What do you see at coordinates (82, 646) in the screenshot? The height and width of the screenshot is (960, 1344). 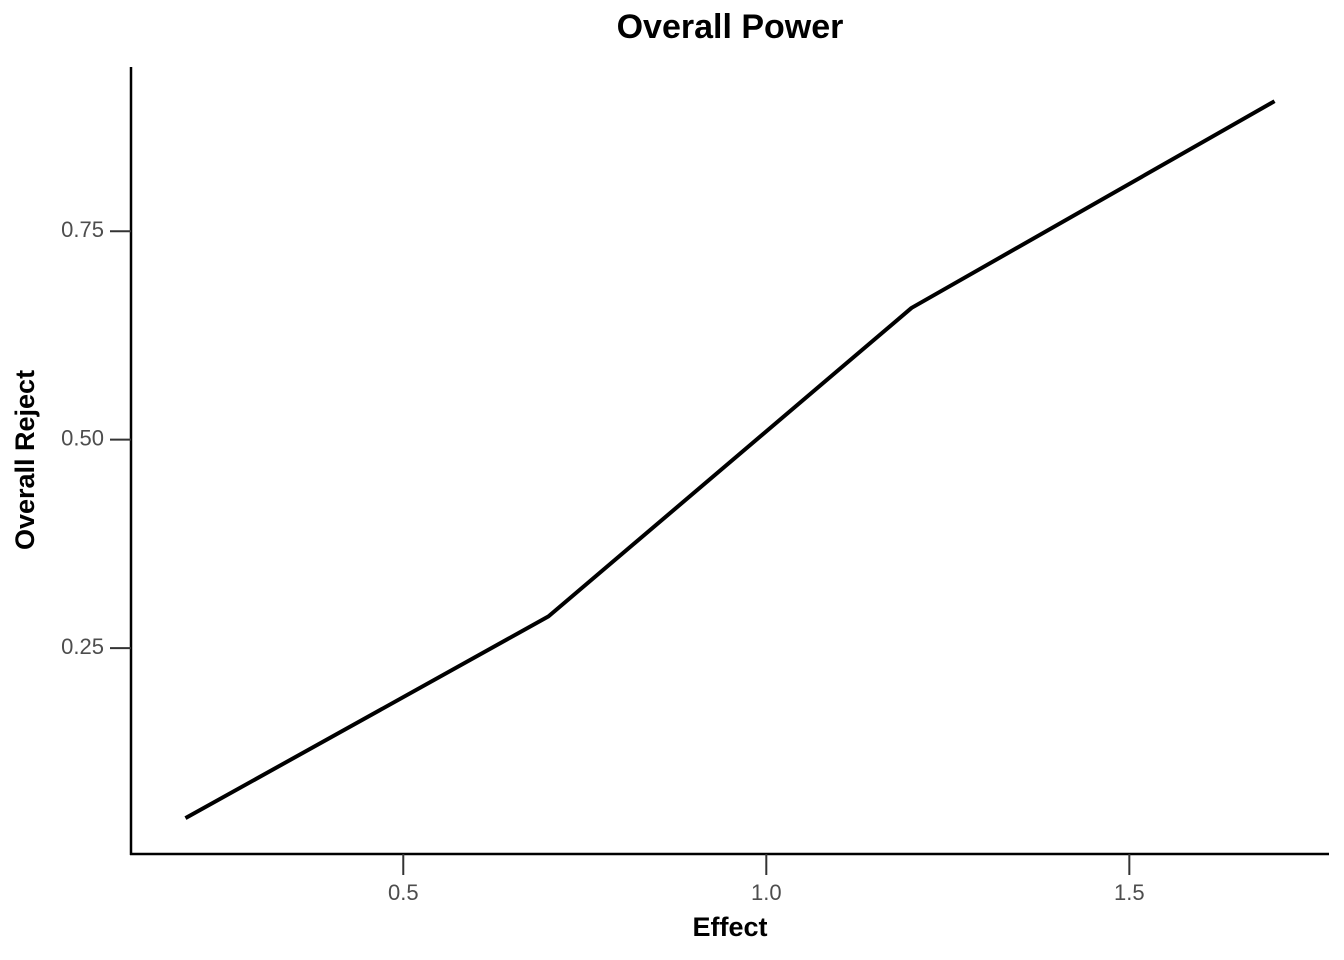 I see `y-tick-label: 0.25` at bounding box center [82, 646].